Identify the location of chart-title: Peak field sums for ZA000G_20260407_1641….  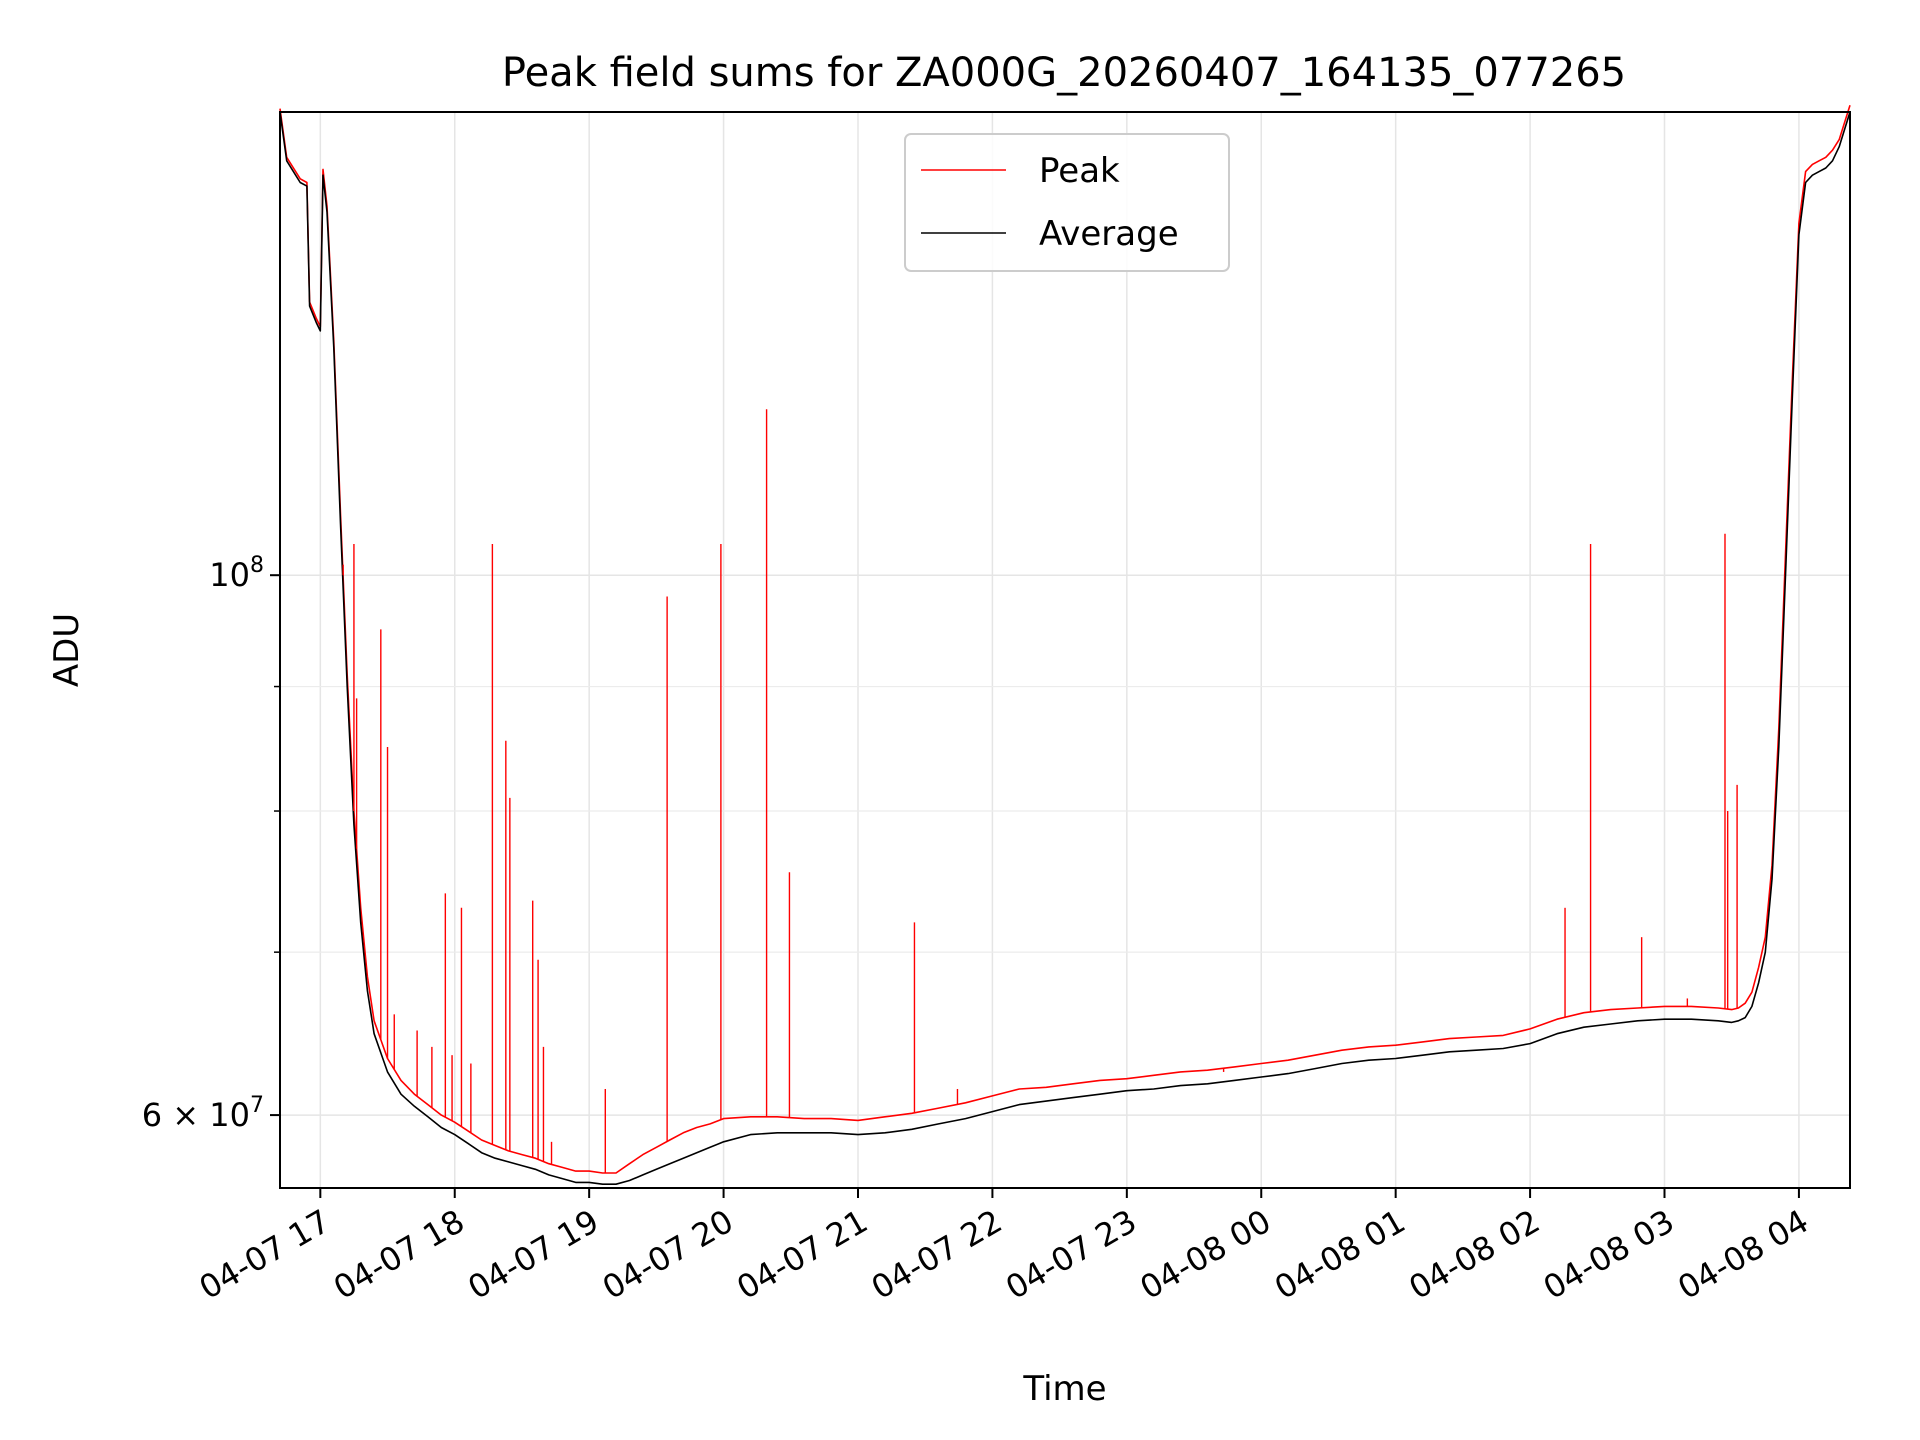
(1064, 73).